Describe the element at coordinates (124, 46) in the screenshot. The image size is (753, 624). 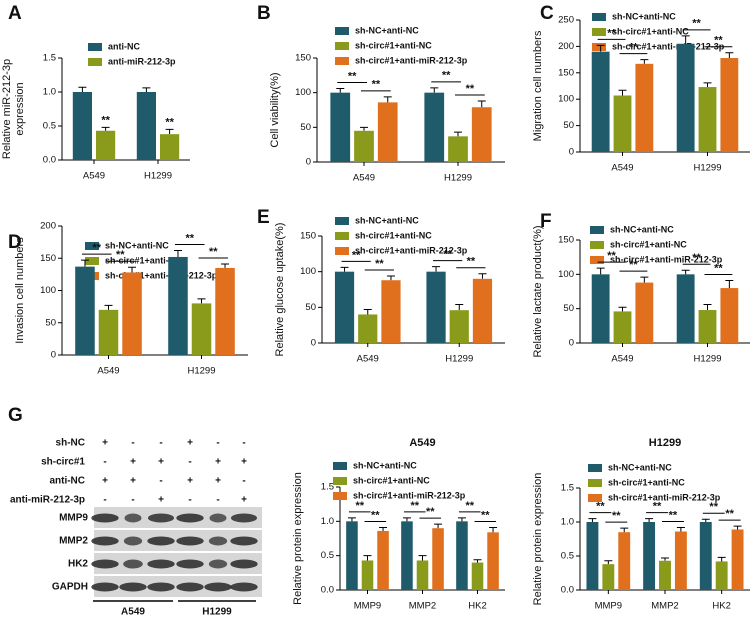
I see `legend-label: anti-NC` at that location.